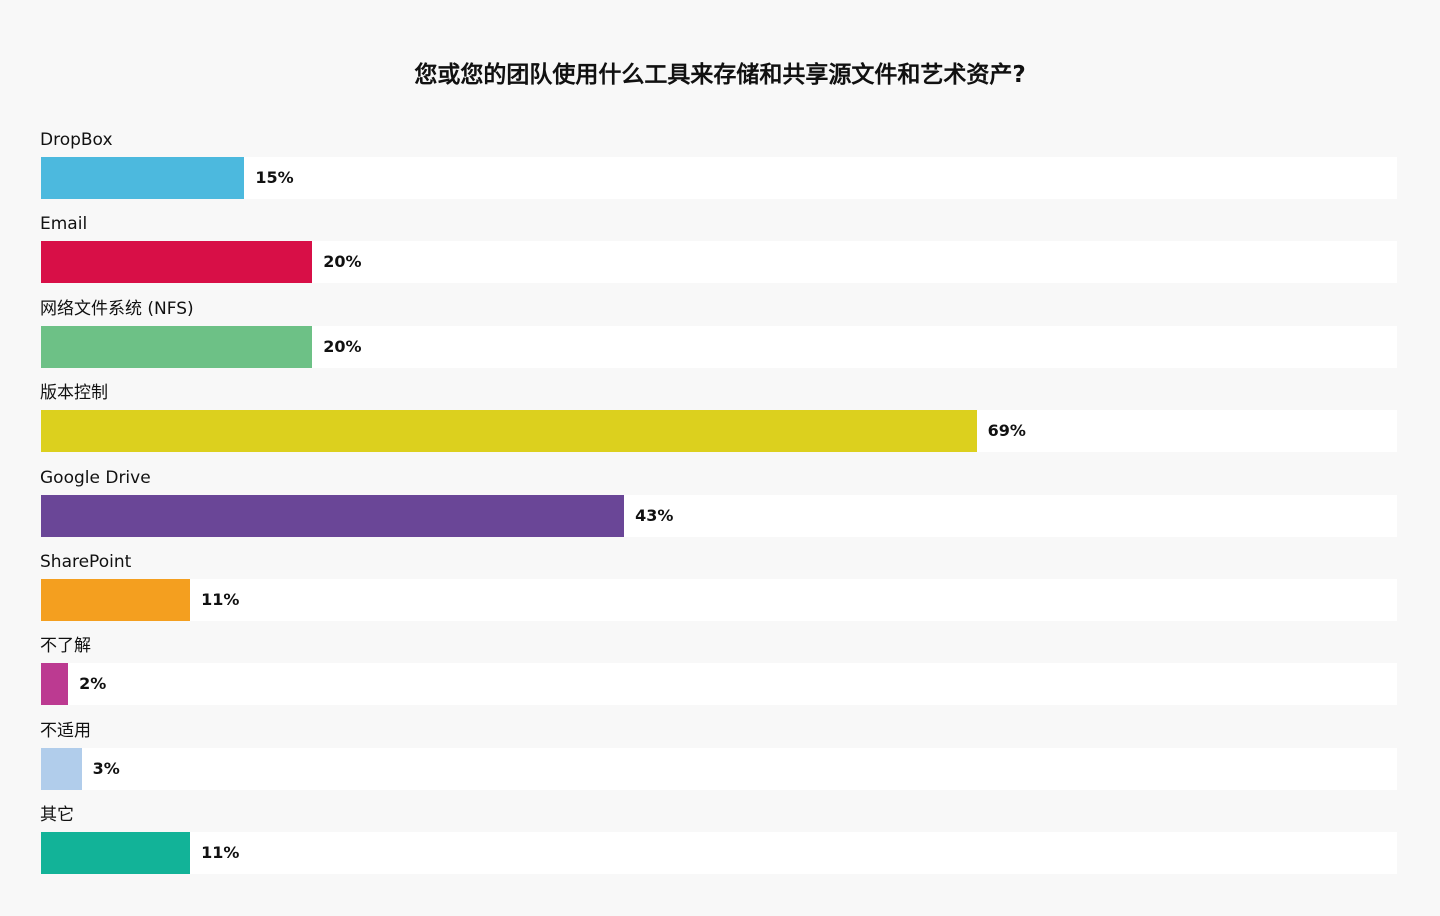  Describe the element at coordinates (654, 515) in the screenshot. I see `value-label: 43%` at that location.